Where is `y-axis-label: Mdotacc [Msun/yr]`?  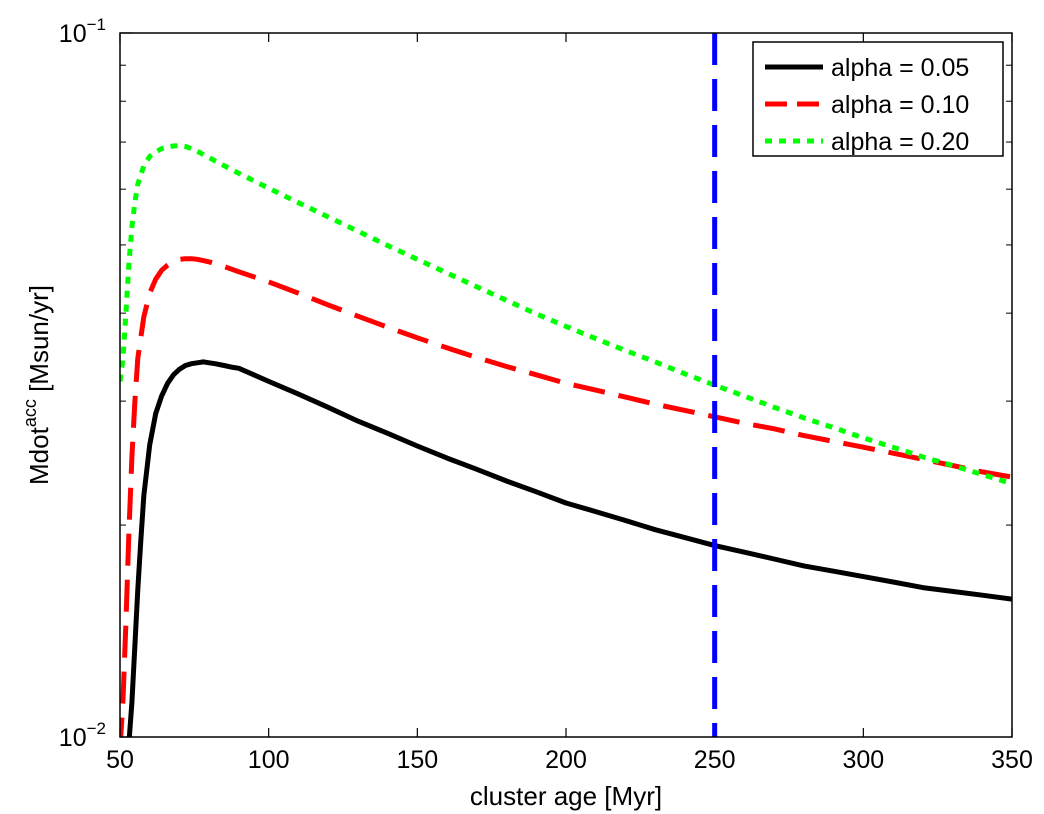 y-axis-label: Mdotacc [Msun/yr] is located at coordinates (37, 385).